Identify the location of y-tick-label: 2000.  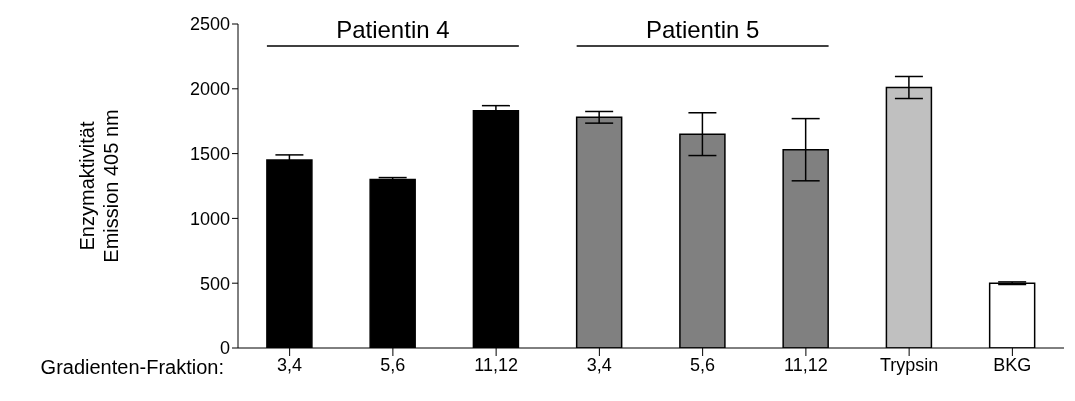
(209, 89).